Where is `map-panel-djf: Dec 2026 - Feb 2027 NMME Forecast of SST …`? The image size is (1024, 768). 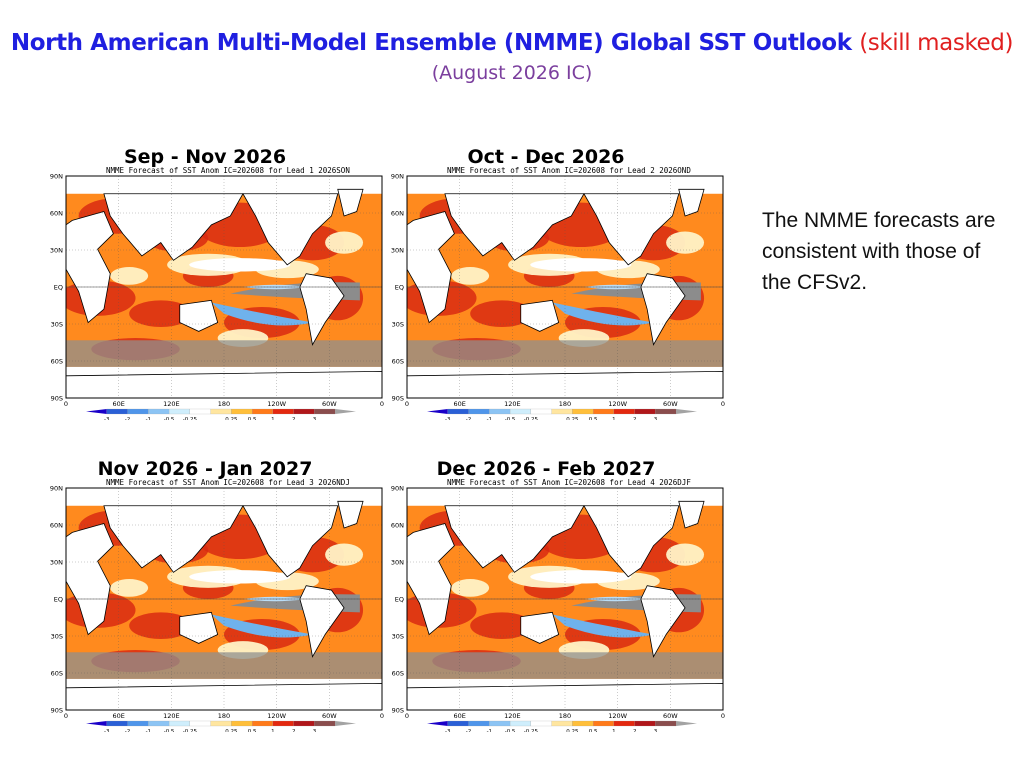 map-panel-djf: Dec 2026 - Feb 2027 NMME Forecast of SST … is located at coordinates (555, 595).